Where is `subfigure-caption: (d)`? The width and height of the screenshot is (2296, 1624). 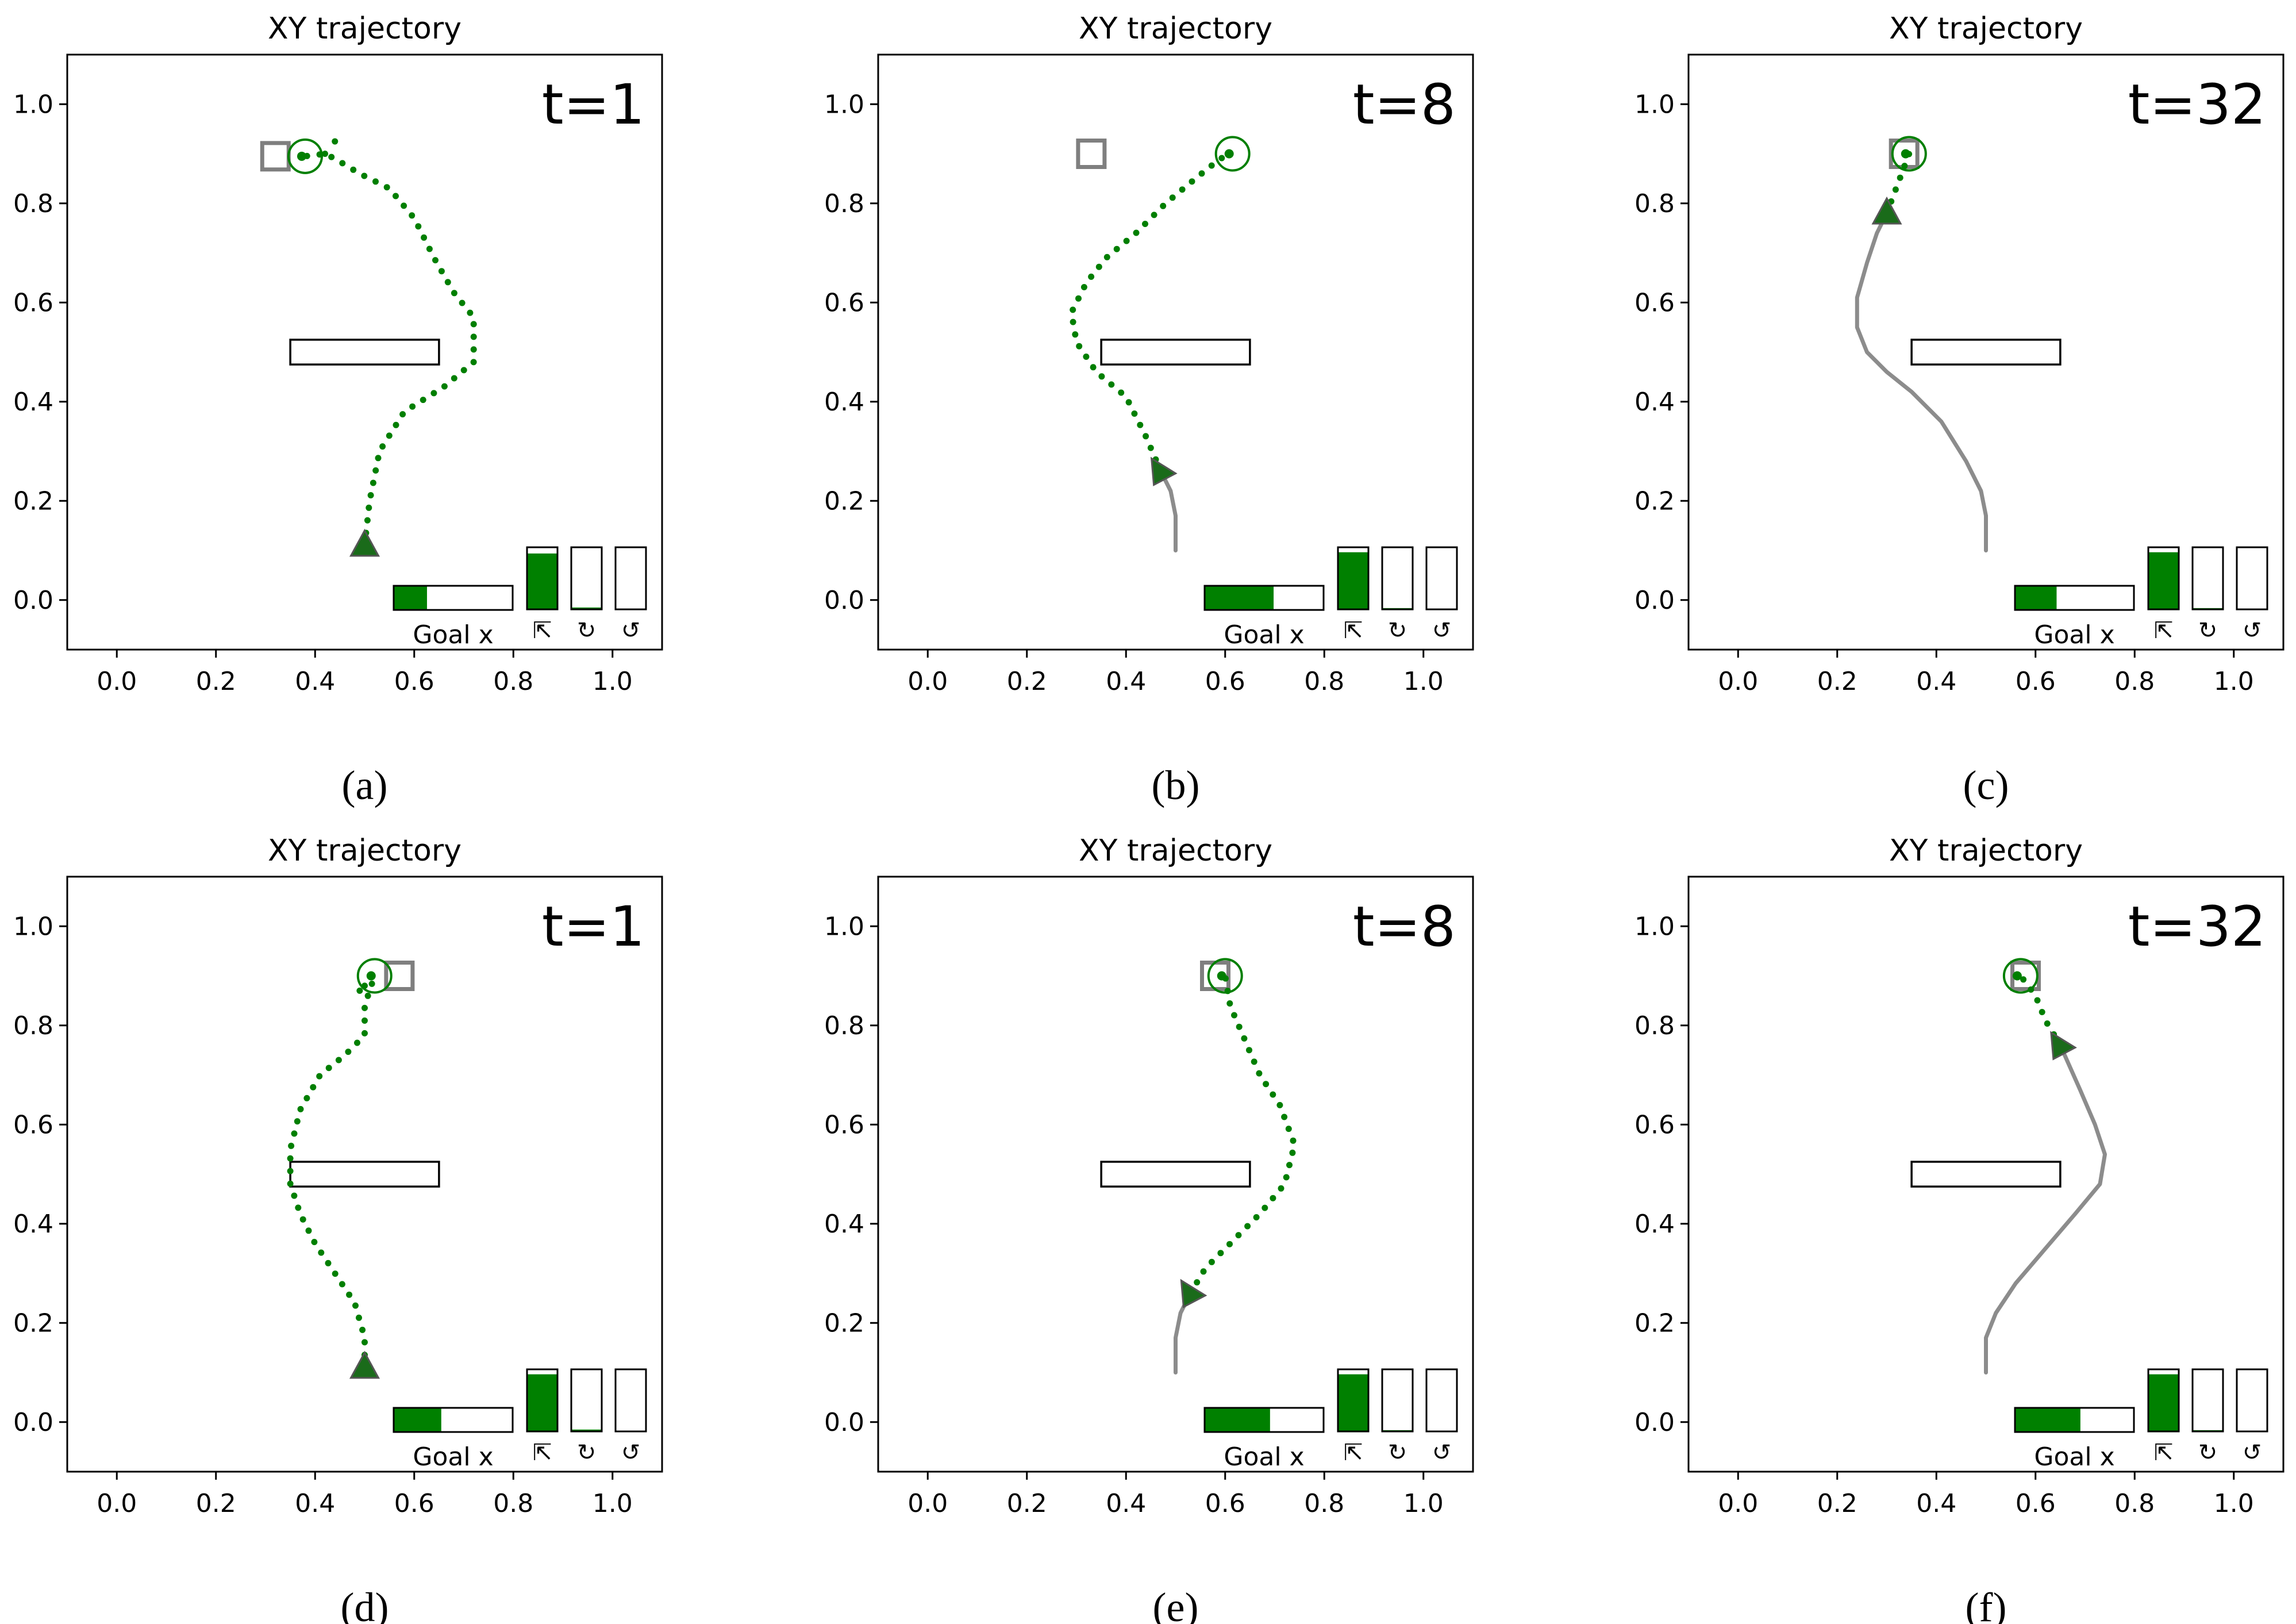
subfigure-caption: (d) is located at coordinates (365, 1604).